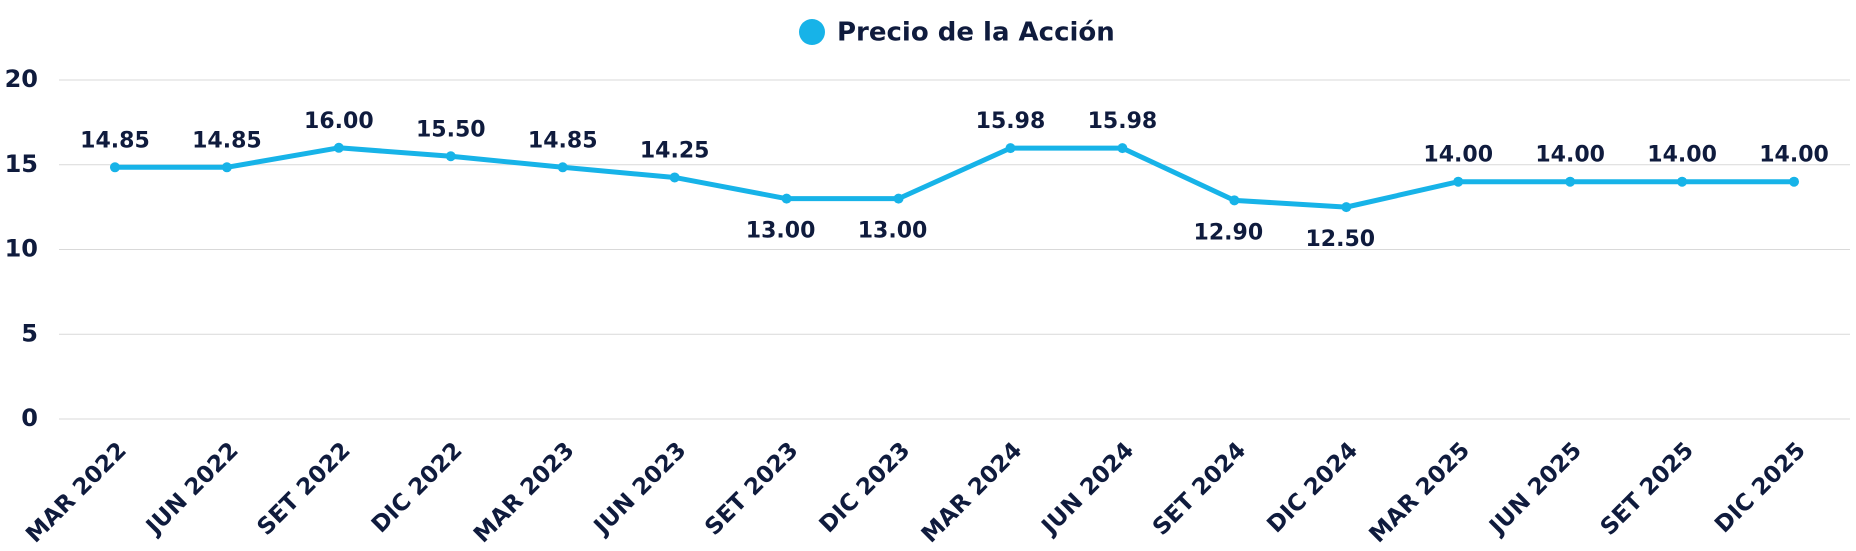  Describe the element at coordinates (1229, 232) in the screenshot. I see `data-label: 12.90` at that location.